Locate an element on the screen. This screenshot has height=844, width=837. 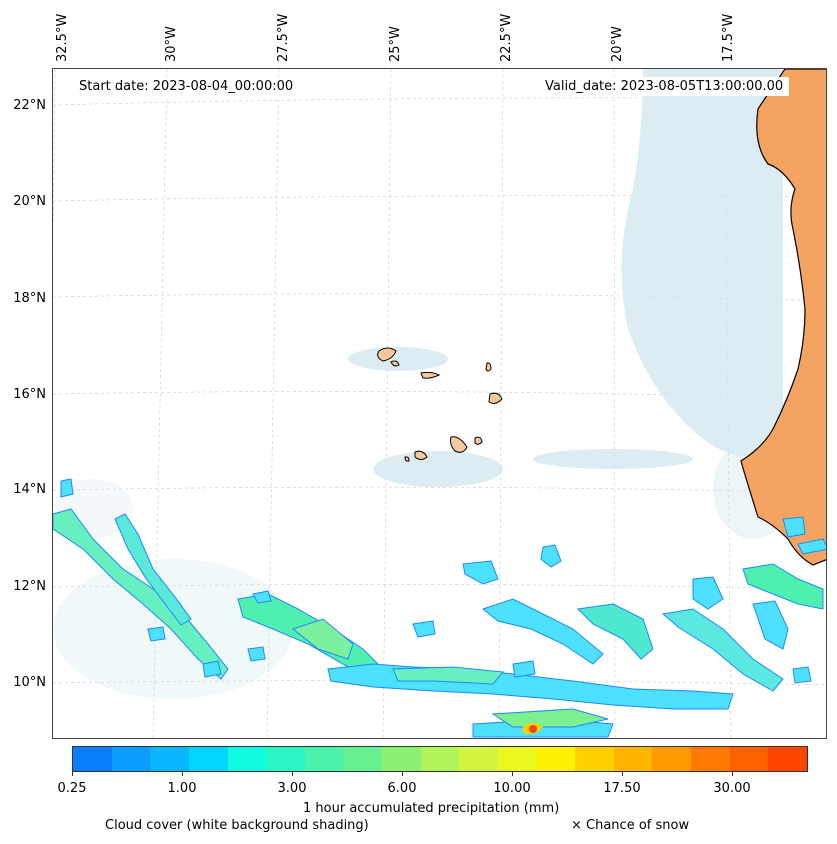
colorbar-tick-10-00: 10.00 is located at coordinates (512, 788).